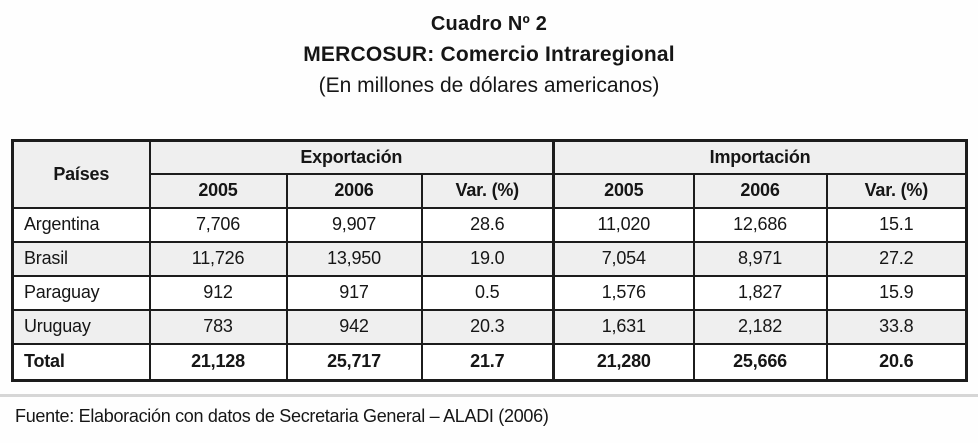 This screenshot has height=443, width=978. What do you see at coordinates (81, 362) in the screenshot?
I see `total-label-cell: Total` at bounding box center [81, 362].